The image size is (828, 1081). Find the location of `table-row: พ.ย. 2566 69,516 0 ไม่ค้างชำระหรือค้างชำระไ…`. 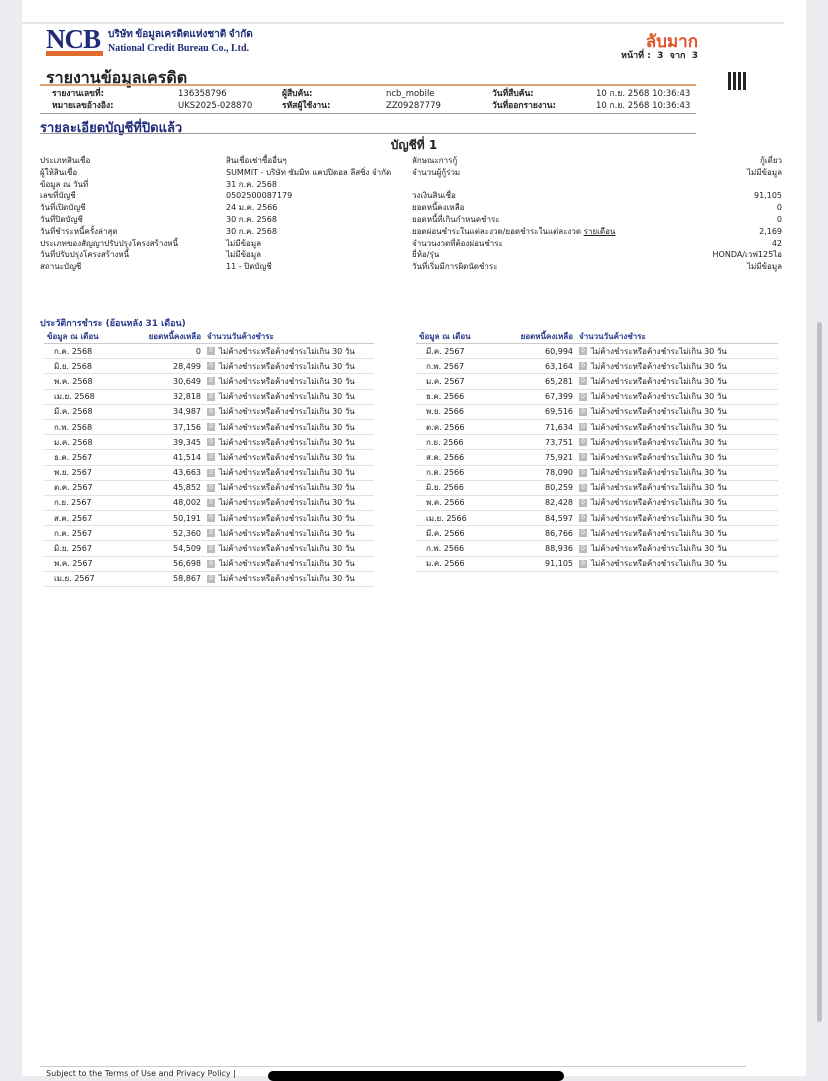

table-row: พ.ย. 2566 69,516 0 ไม่ค้างชำระหรือค้างชำระไ… is located at coordinates (597, 412).